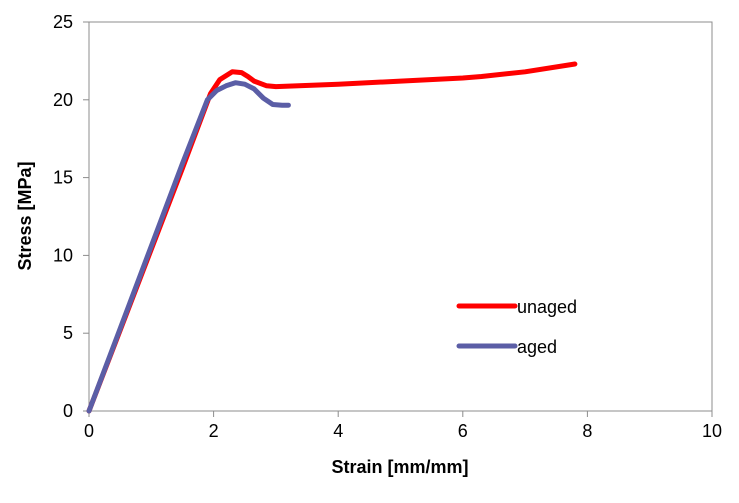  What do you see at coordinates (25, 215) in the screenshot?
I see `y-axis-title: Stress [MPa]` at bounding box center [25, 215].